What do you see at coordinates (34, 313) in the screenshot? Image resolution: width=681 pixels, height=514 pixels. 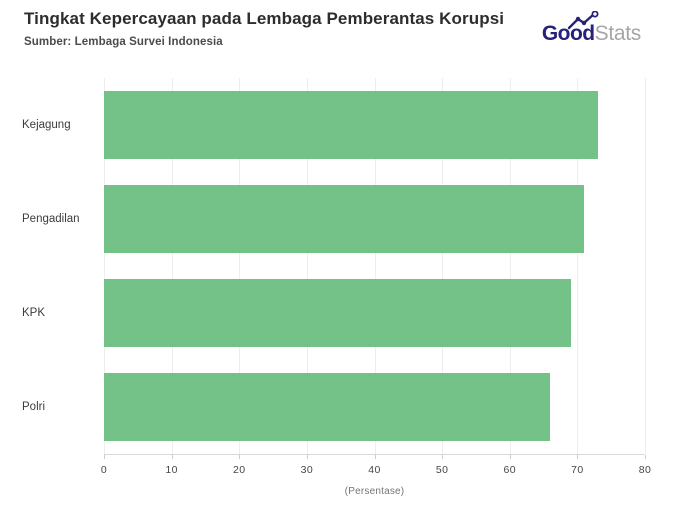 I see `category-label-kpk: KPK` at bounding box center [34, 313].